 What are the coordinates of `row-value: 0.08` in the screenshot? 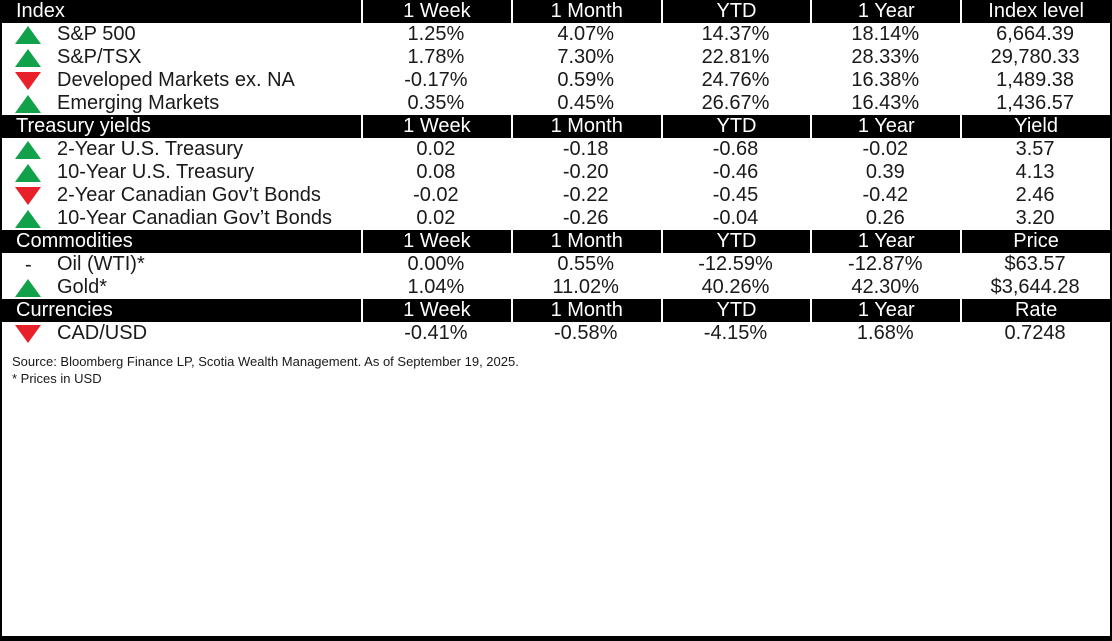 It's located at (436, 172).